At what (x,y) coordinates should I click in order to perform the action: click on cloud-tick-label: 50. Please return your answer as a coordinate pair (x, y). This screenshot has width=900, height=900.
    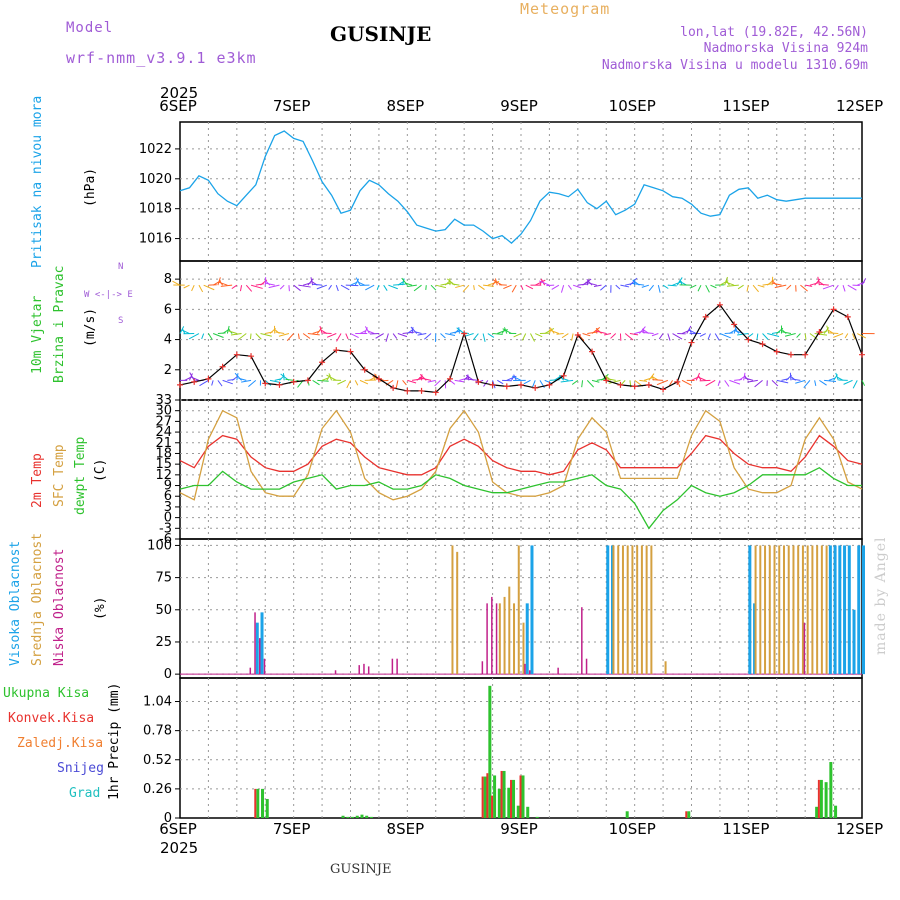
    Looking at the image, I should click on (163, 610).